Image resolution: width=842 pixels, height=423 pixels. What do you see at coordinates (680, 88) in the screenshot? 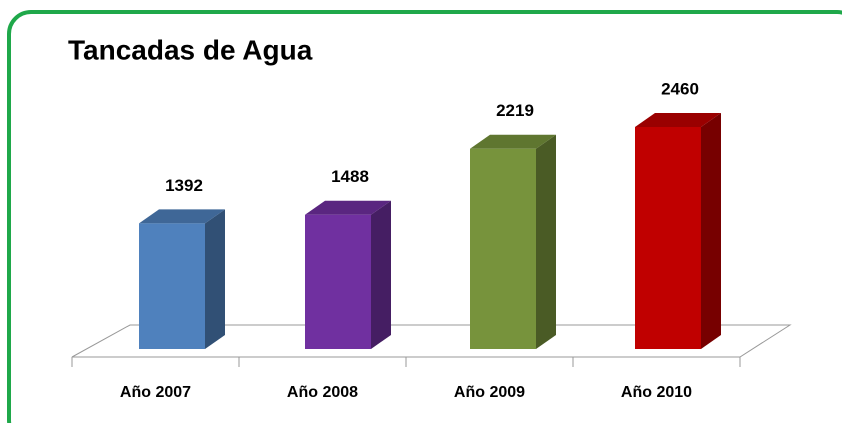
I see `data-label: 2460` at bounding box center [680, 88].